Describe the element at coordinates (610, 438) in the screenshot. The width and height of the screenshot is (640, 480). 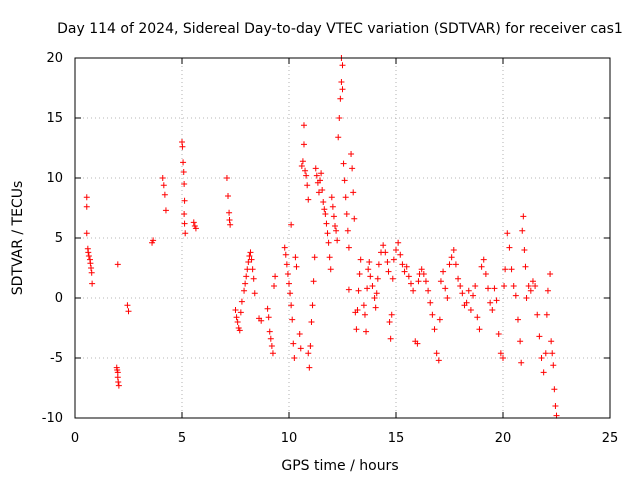
I see `x-tick-label: 25` at that location.